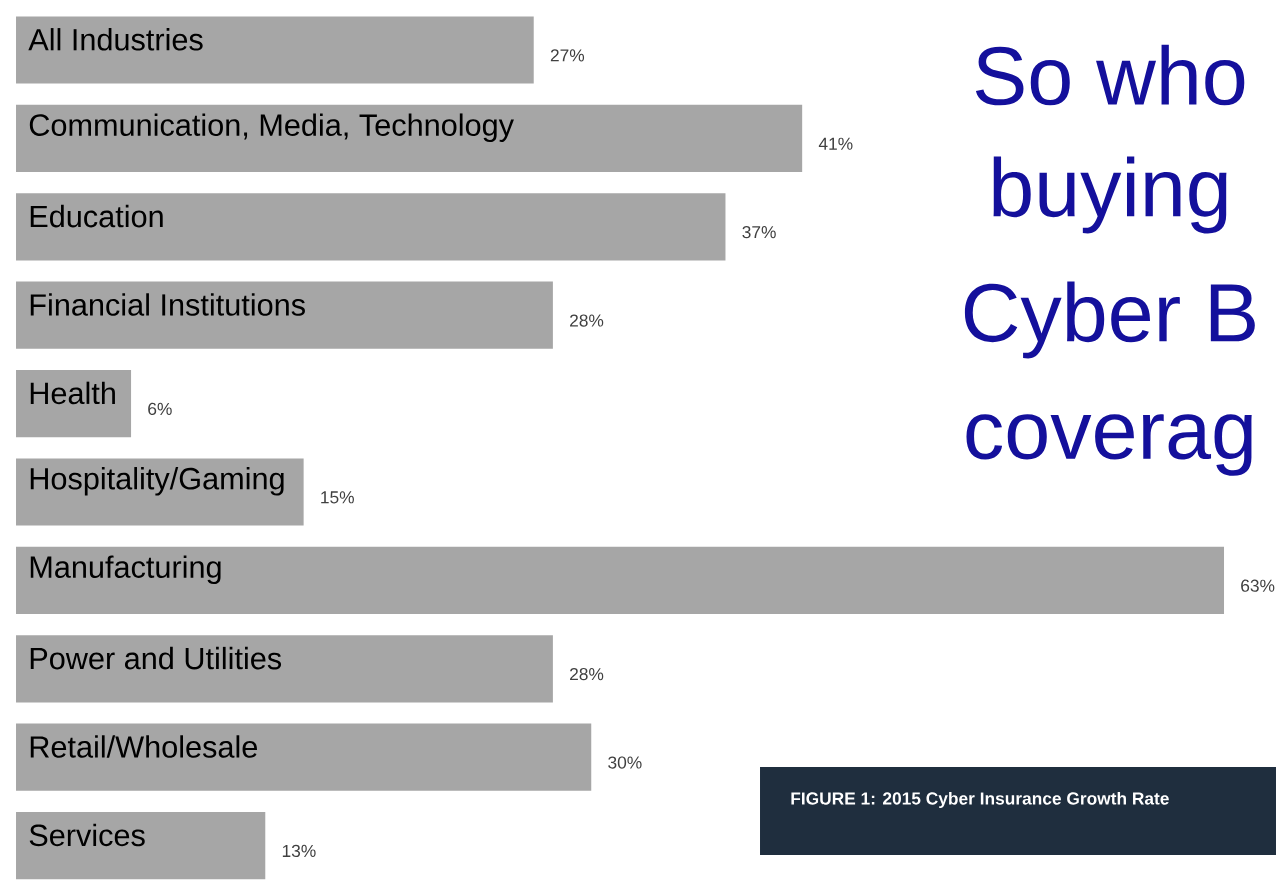  What do you see at coordinates (1110, 75) in the screenshot?
I see `annotation: So who` at bounding box center [1110, 75].